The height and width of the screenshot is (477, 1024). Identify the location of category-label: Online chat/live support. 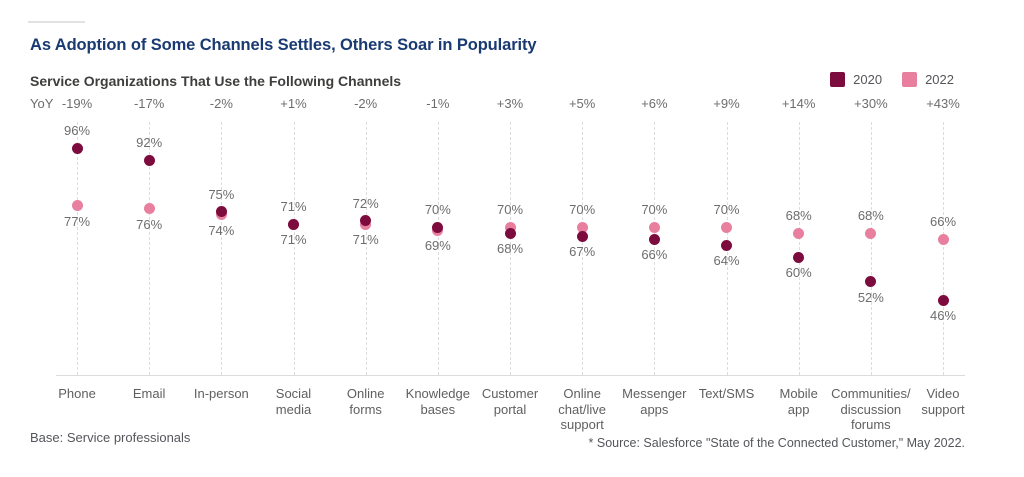
(582, 409).